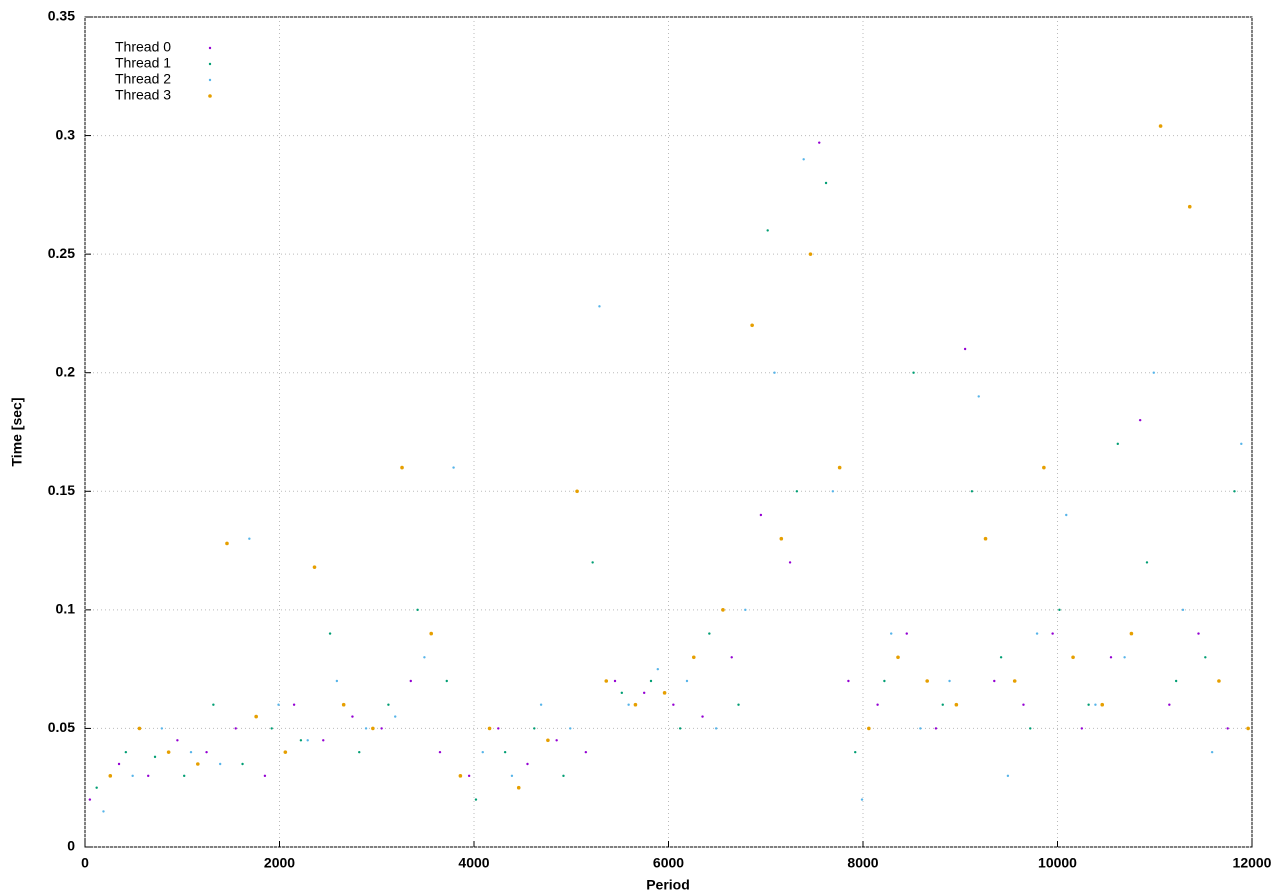 The height and width of the screenshot is (896, 1280). What do you see at coordinates (473, 863) in the screenshot?
I see `x-tick-label: 4000` at bounding box center [473, 863].